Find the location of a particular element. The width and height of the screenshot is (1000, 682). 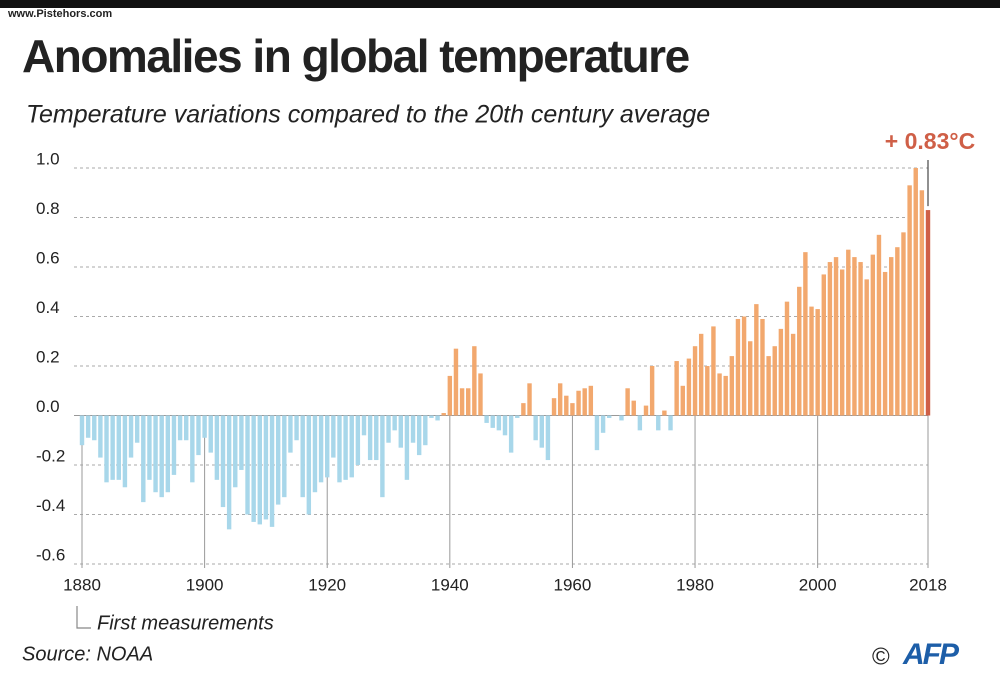

x-tick-label: 1920 is located at coordinates (327, 584).